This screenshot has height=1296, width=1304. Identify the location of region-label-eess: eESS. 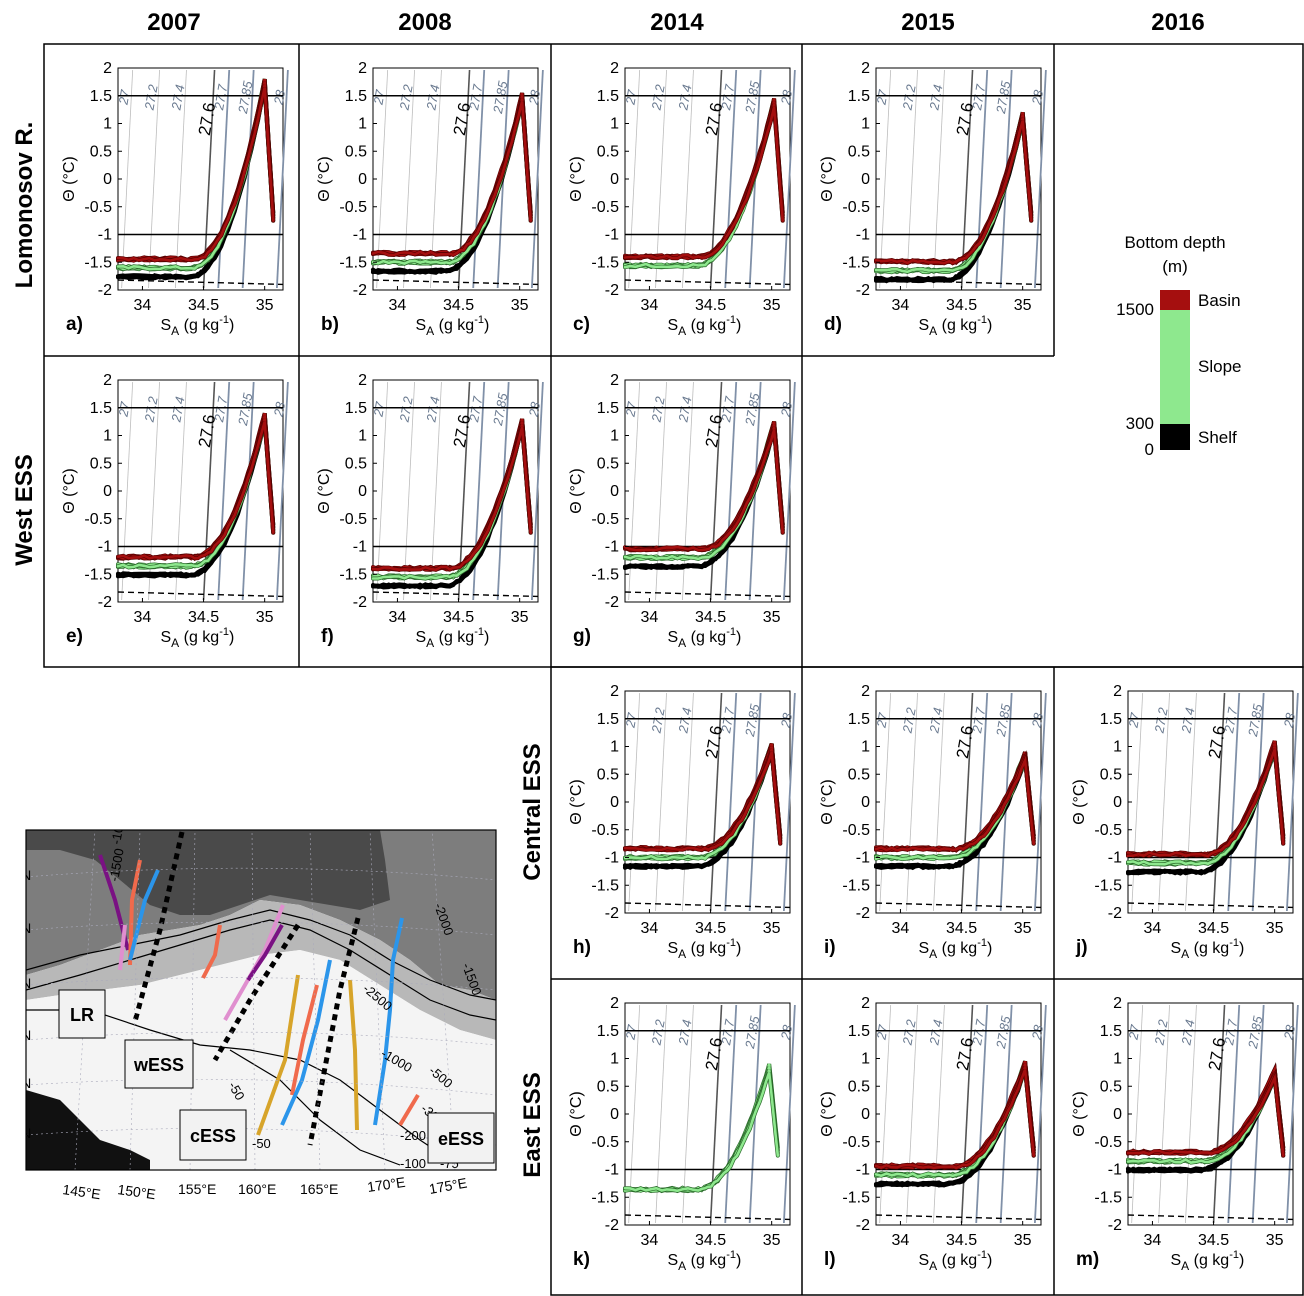
(461, 1139).